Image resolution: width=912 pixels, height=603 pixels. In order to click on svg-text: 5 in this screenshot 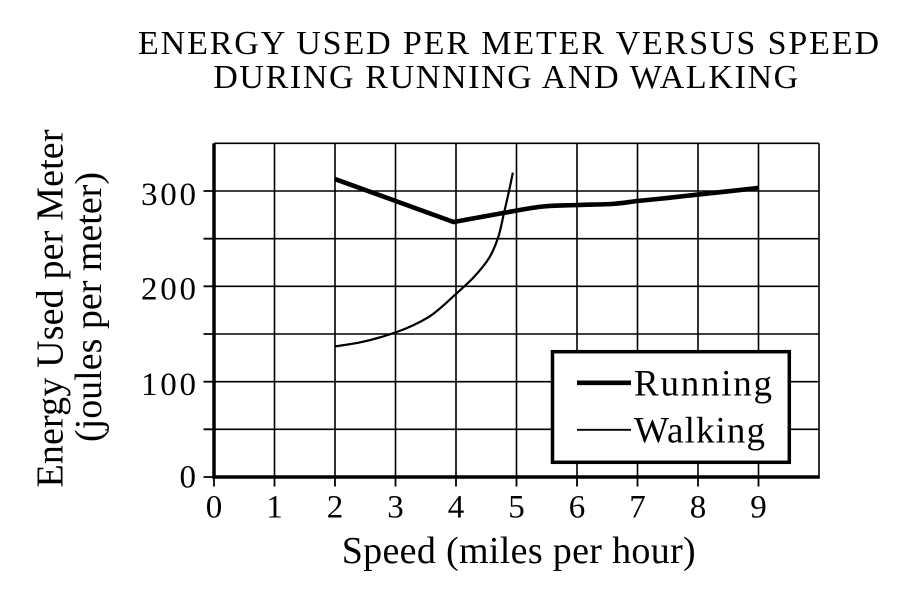, I will do `click(516, 508)`.